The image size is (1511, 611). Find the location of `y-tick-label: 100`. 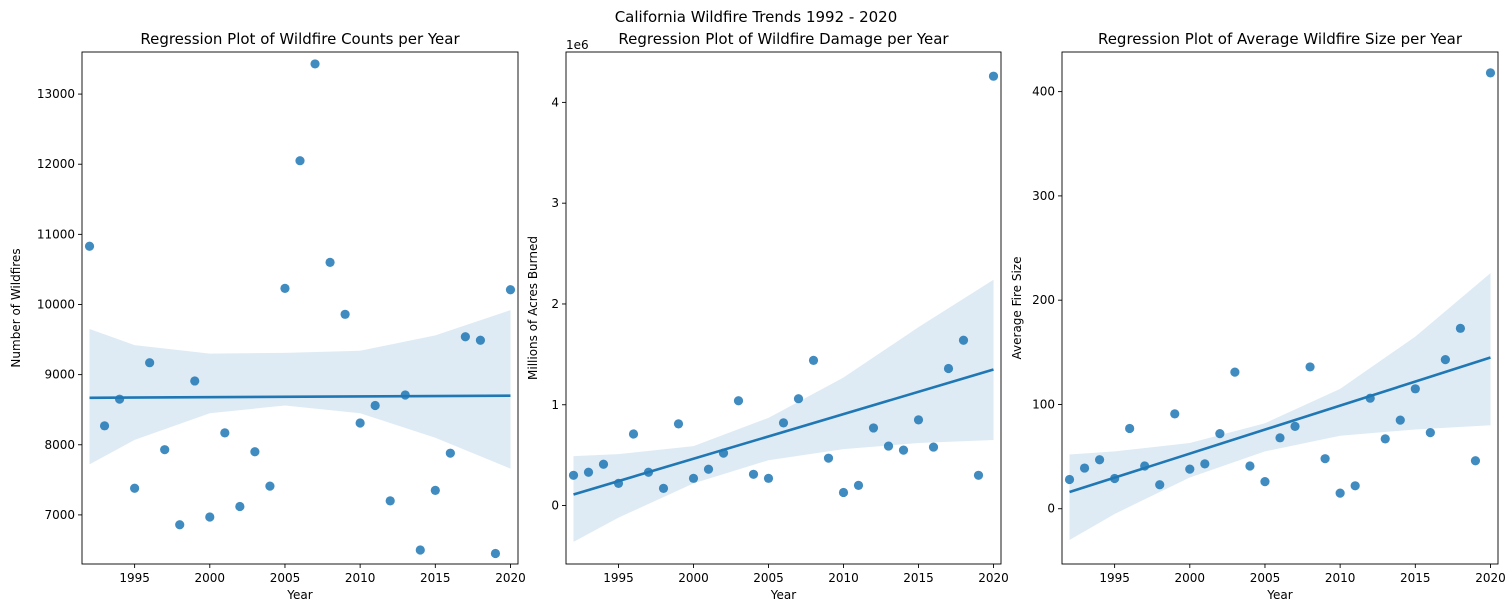

y-tick-label: 100 is located at coordinates (1043, 404).